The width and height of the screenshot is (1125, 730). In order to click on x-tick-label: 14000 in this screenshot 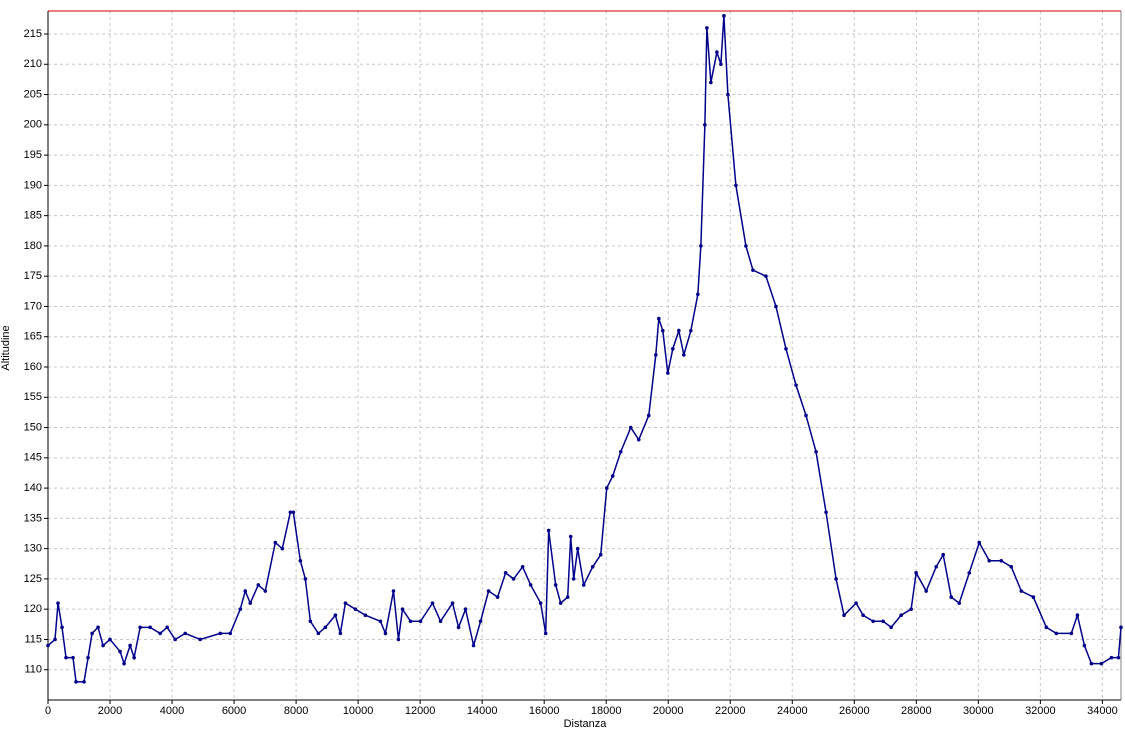, I will do `click(482, 711)`.